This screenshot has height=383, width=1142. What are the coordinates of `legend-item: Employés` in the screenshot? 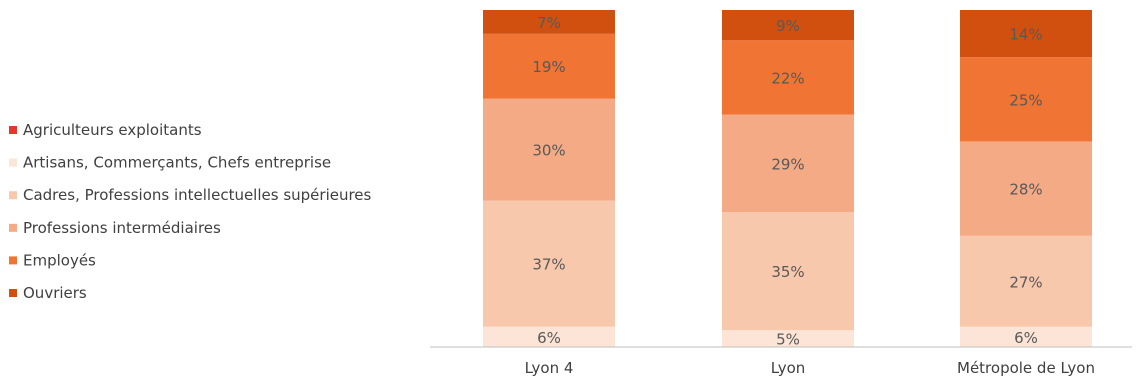 It's located at (52, 260).